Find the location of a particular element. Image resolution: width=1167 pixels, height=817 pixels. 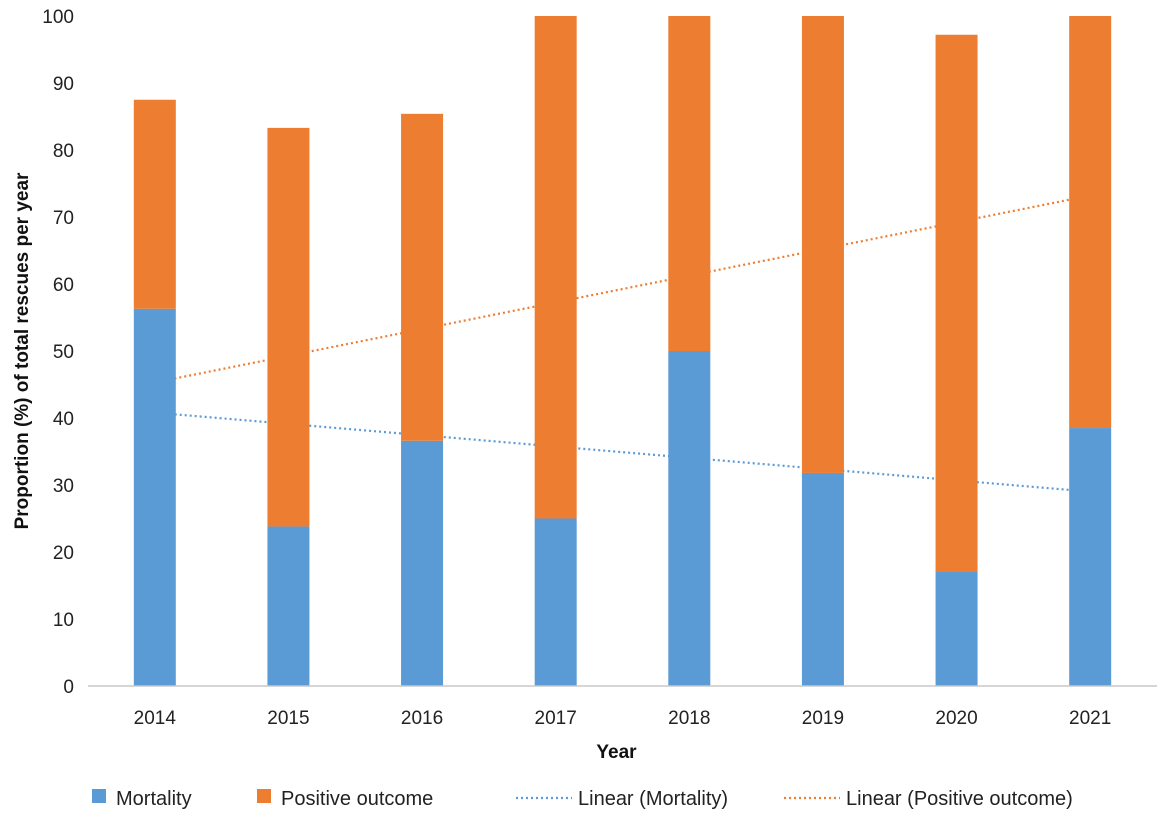

y-tick-label: 80 is located at coordinates (63, 151).